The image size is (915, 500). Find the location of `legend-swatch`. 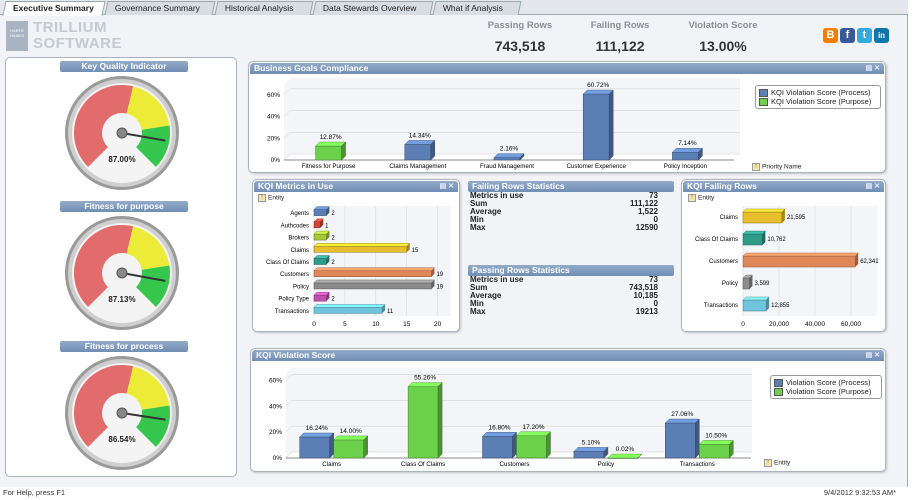

legend-swatch is located at coordinates (763, 102).